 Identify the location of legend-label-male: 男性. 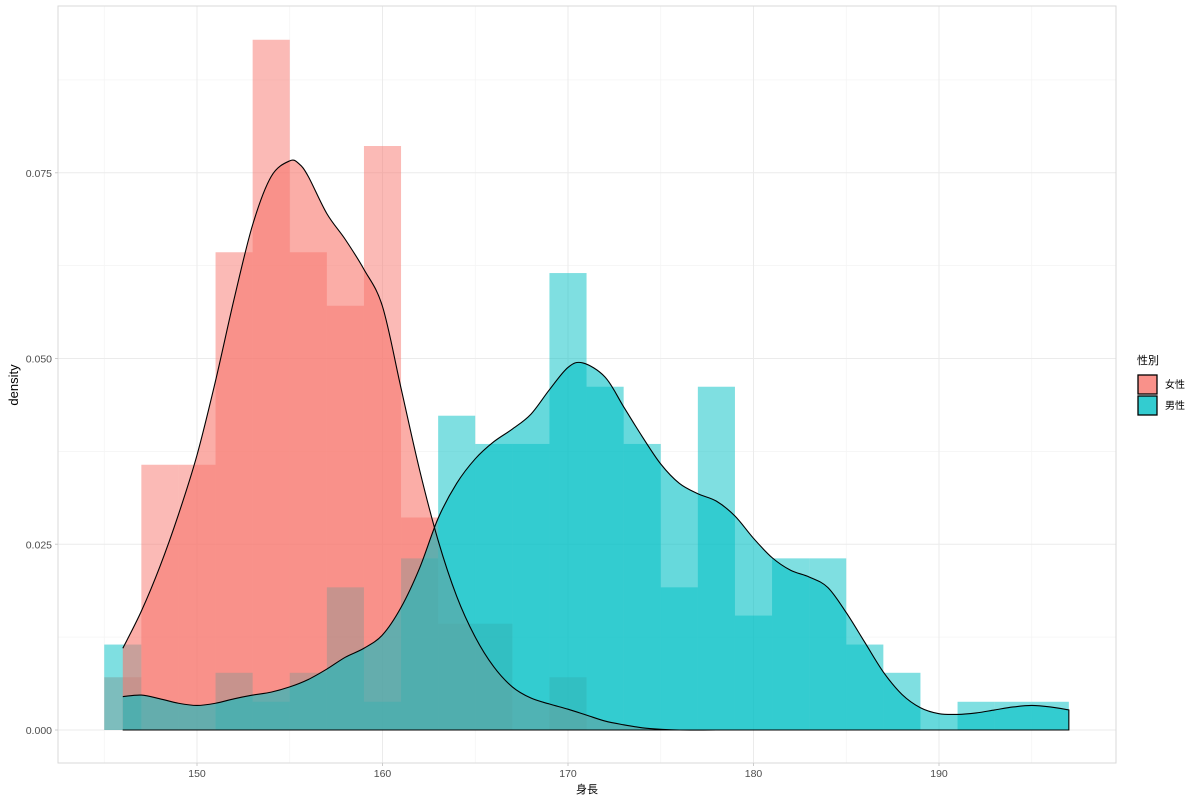
(1175, 405).